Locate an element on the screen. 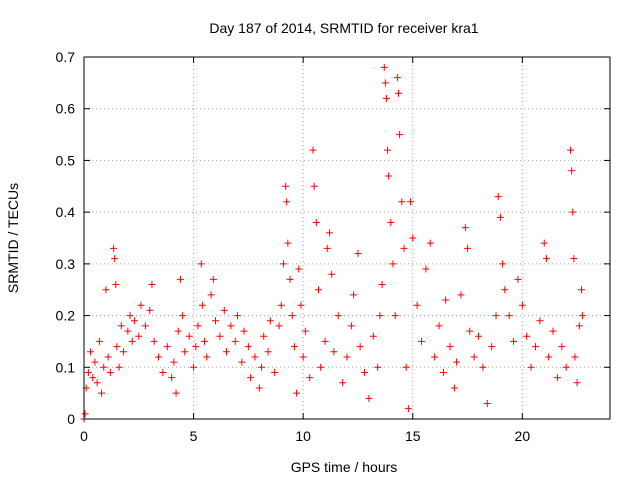  y-tick-label: 0 is located at coordinates (71, 419).